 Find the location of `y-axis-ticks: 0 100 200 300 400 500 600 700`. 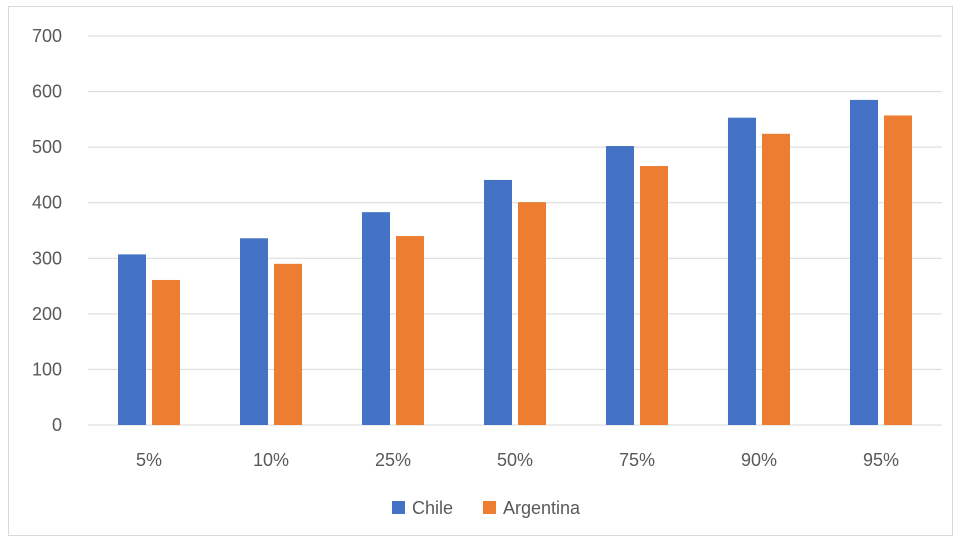

y-axis-ticks: 0 100 200 300 400 500 600 700 is located at coordinates (47, 230).